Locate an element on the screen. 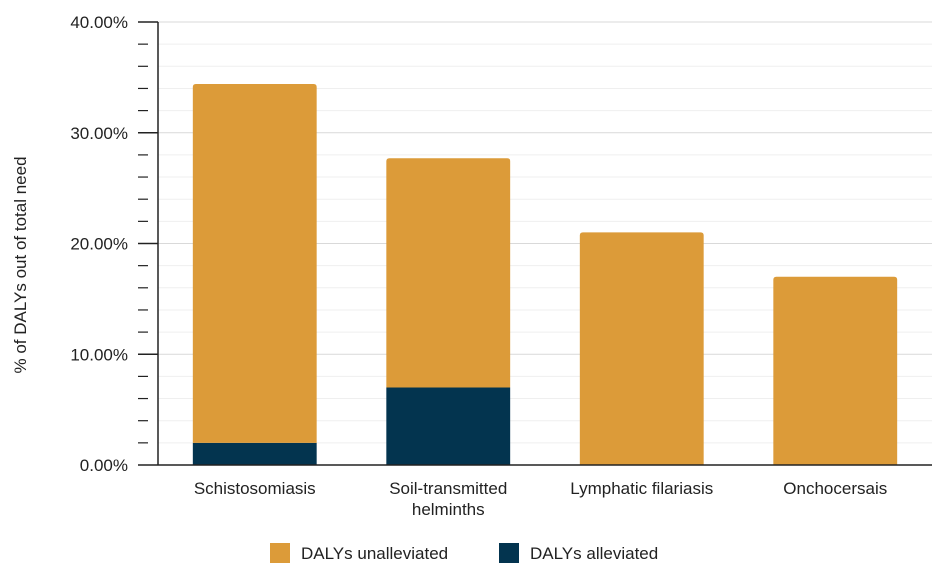 This screenshot has height=568, width=932. legend-item: DALYs unalleviated is located at coordinates (359, 553).